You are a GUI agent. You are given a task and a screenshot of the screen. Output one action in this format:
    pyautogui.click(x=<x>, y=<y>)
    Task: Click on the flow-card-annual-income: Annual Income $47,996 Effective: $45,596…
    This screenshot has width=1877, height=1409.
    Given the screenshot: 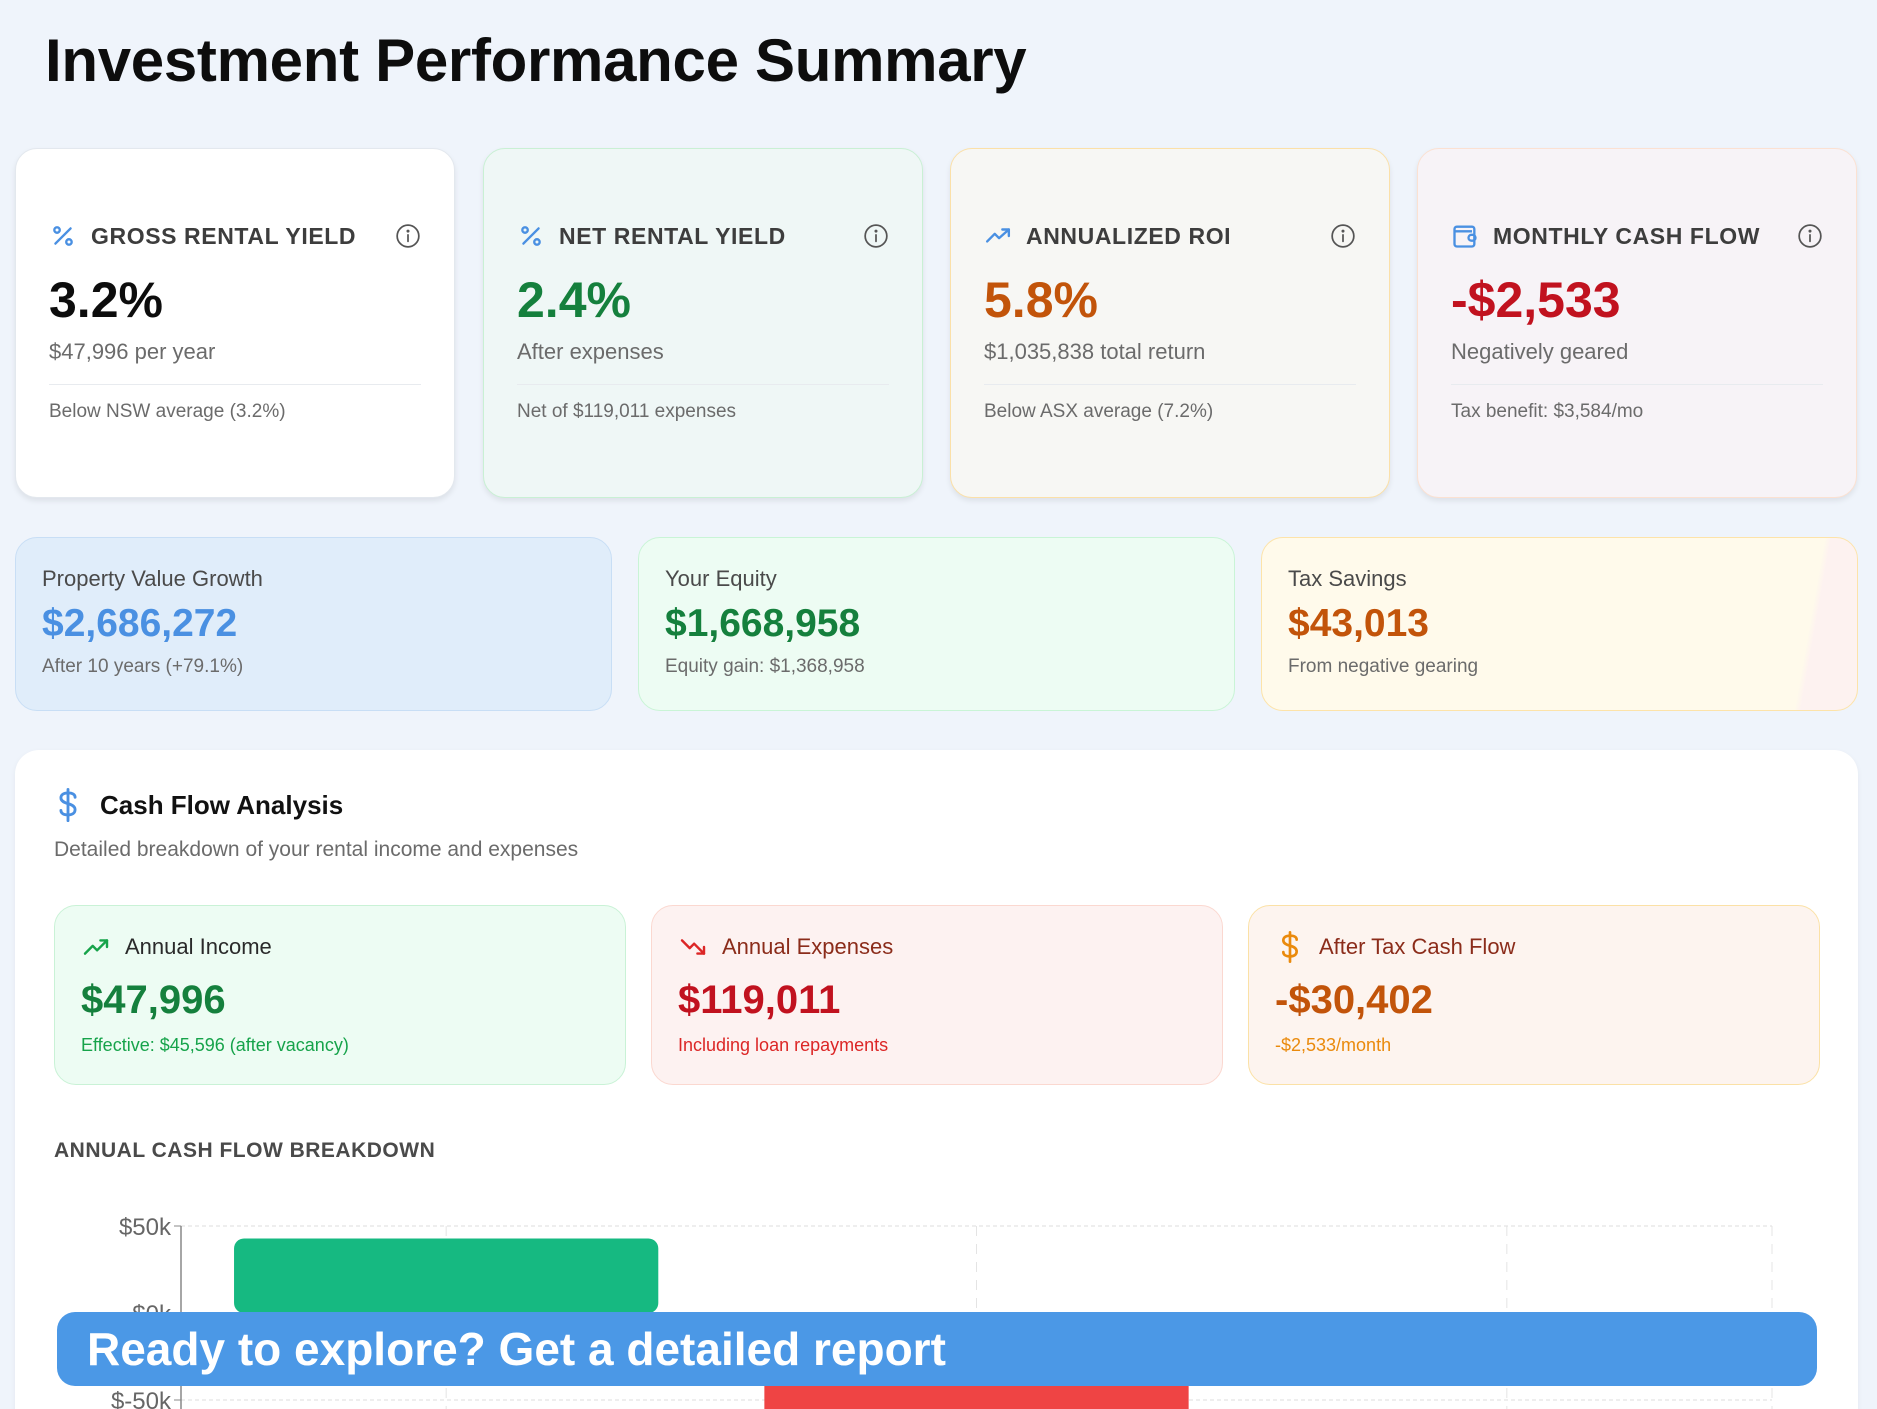 What is the action you would take?
    pyautogui.click(x=340, y=995)
    